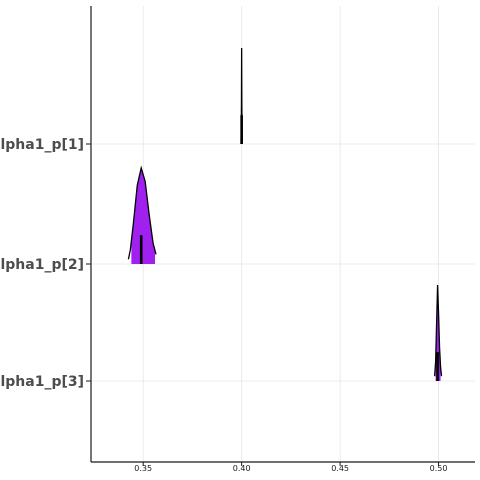  I want to click on x-ticks: 0.35 0.40 0.45 0.50, so click(290, 467).